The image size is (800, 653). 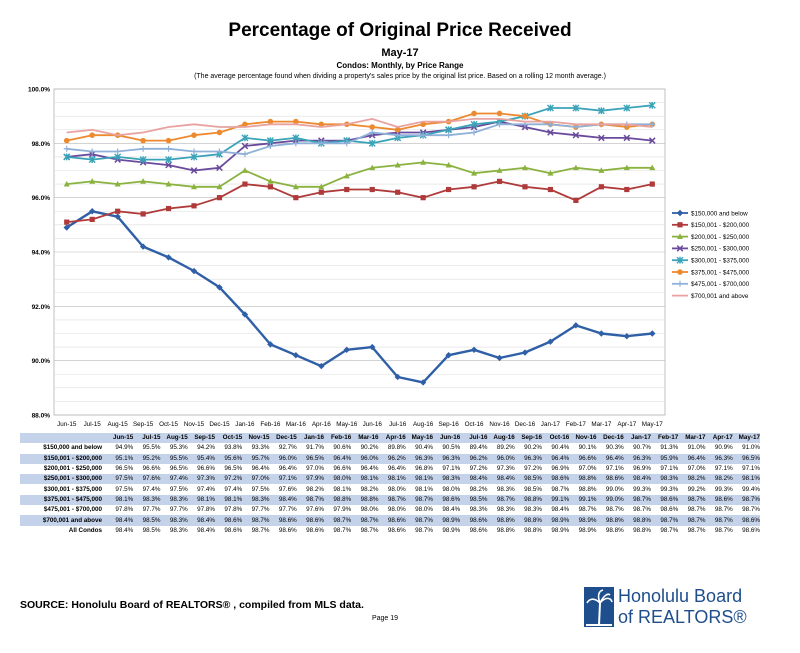 What do you see at coordinates (72, 469) in the screenshot?
I see `row-label: $200,001 - $250,000` at bounding box center [72, 469].